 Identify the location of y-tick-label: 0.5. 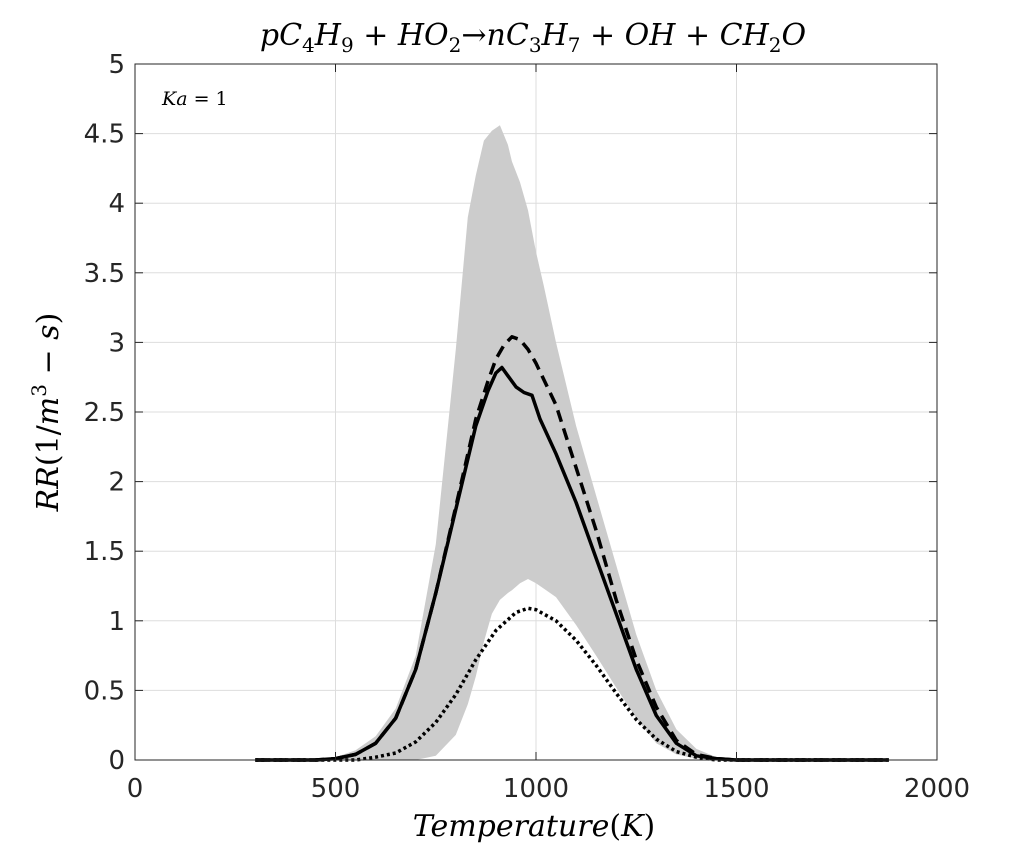
(104, 691).